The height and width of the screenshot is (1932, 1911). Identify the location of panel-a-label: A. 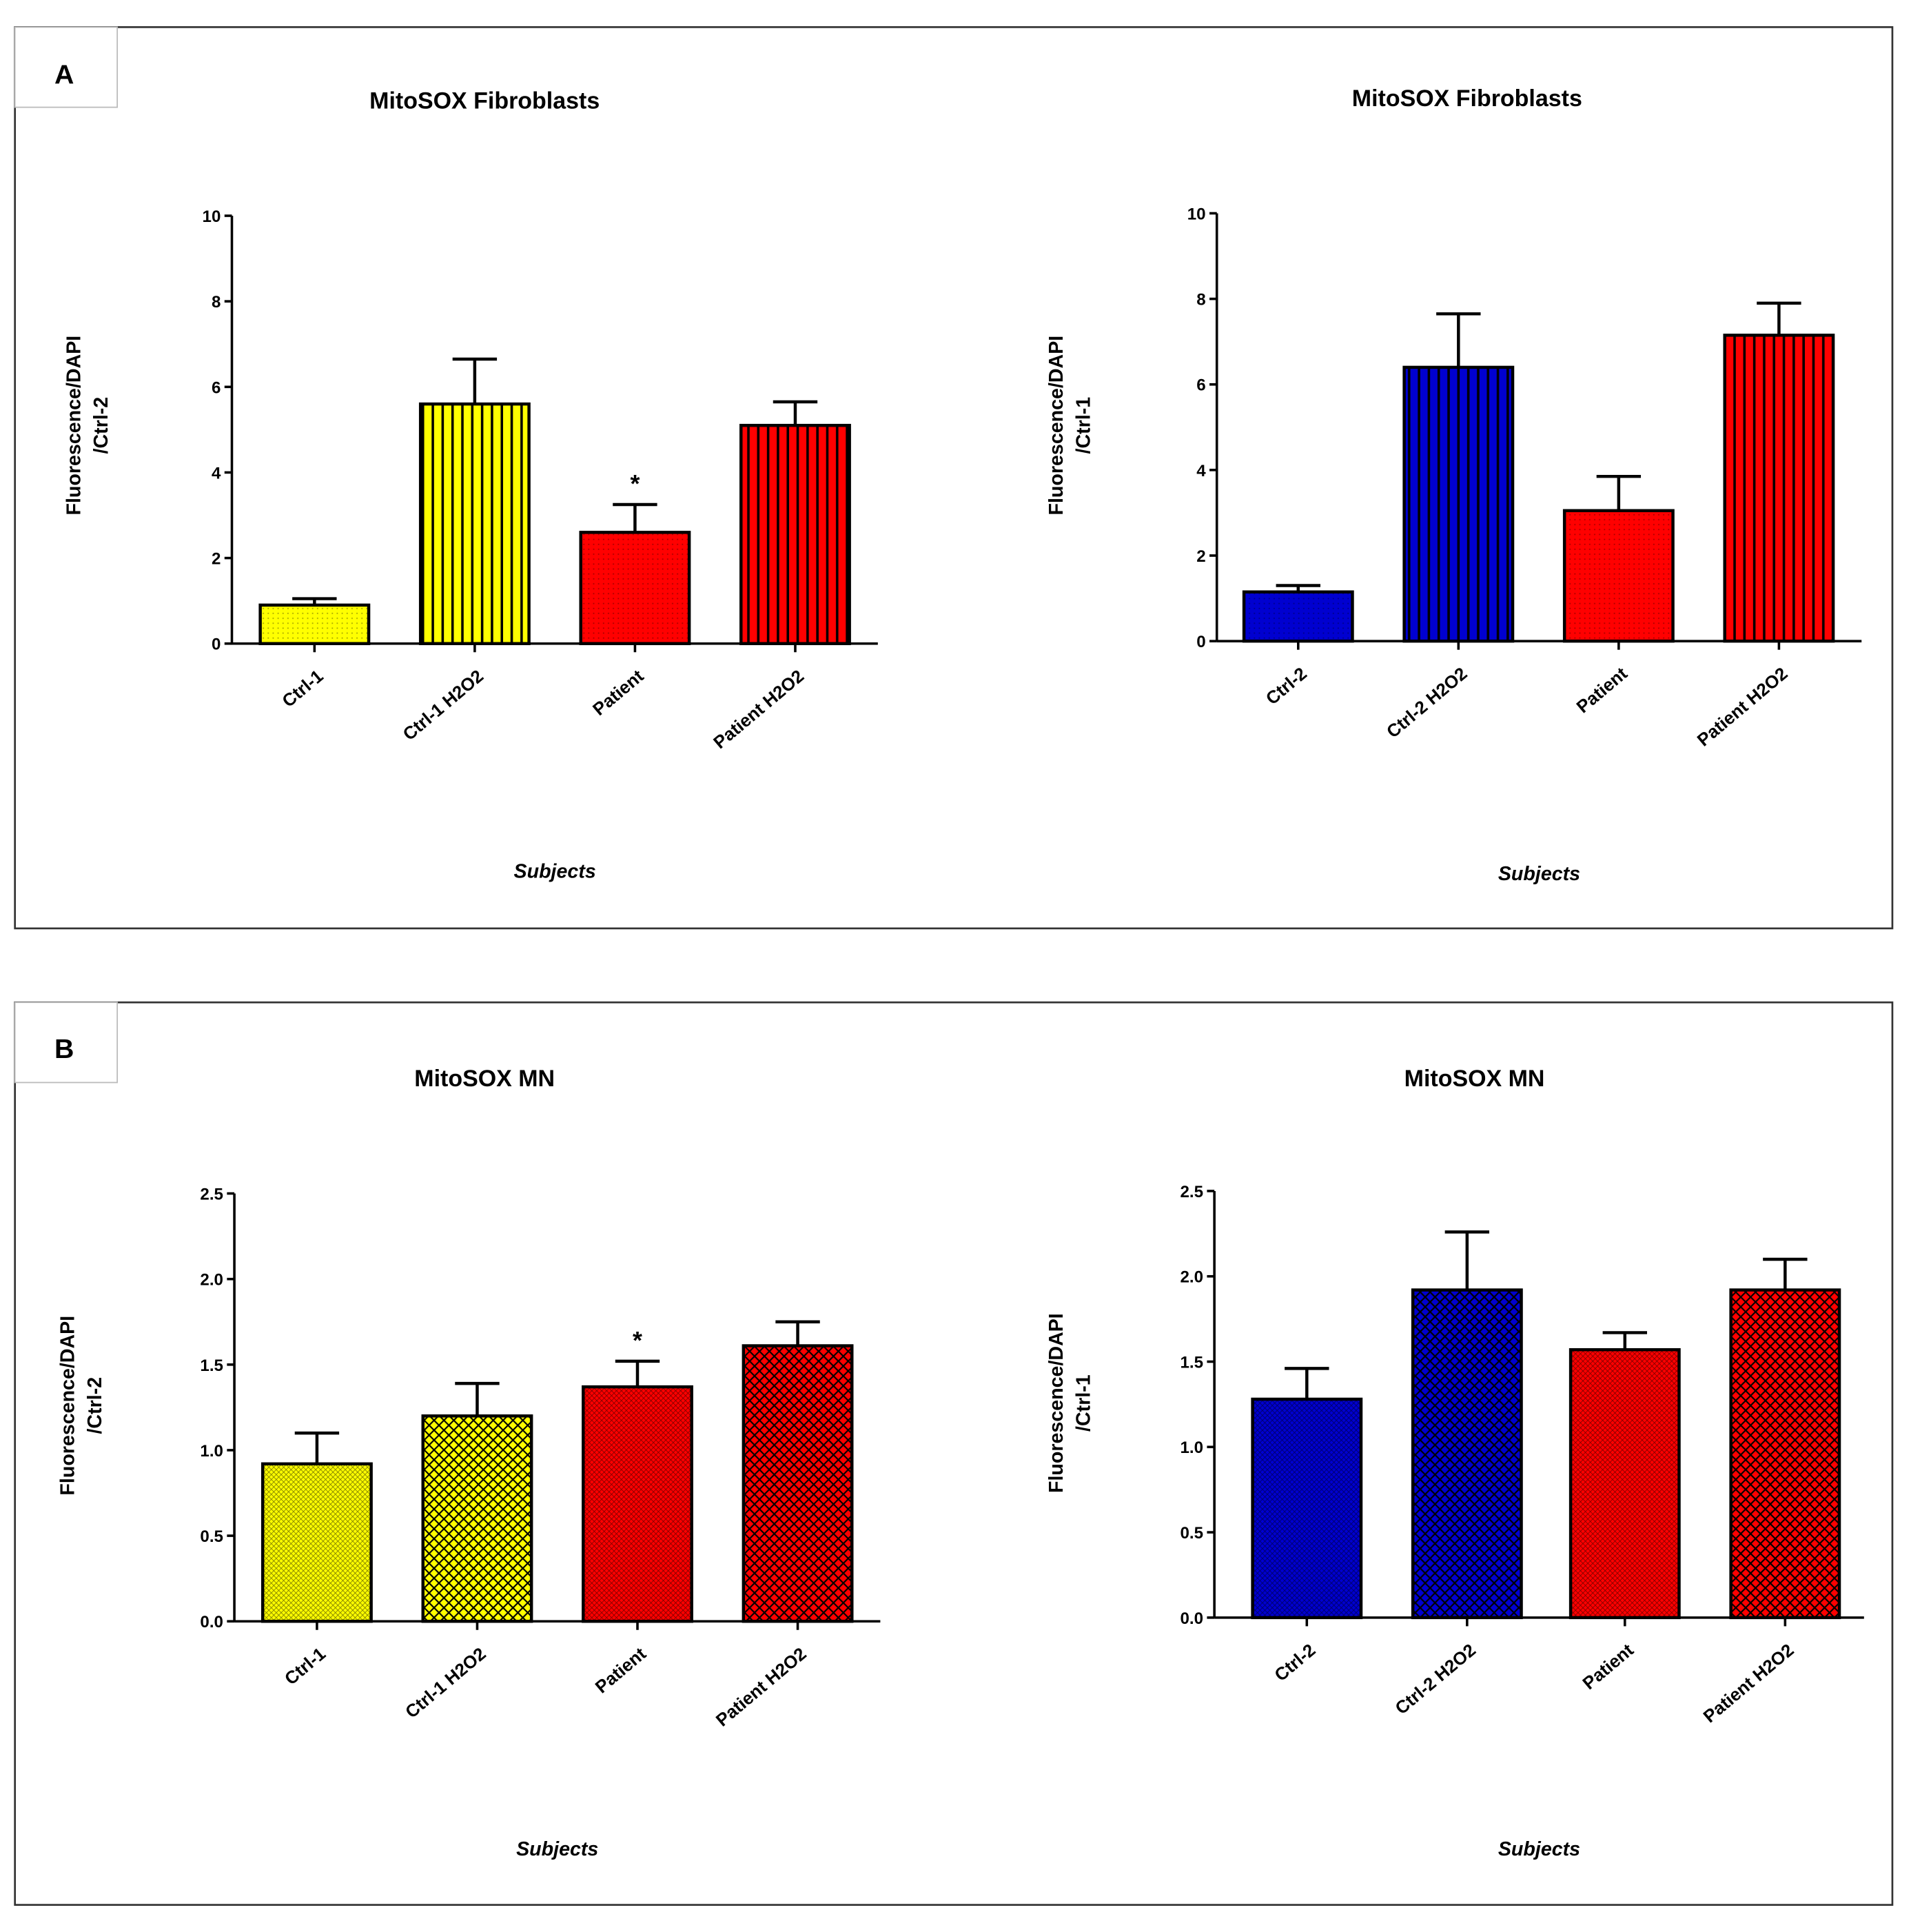
(64, 75).